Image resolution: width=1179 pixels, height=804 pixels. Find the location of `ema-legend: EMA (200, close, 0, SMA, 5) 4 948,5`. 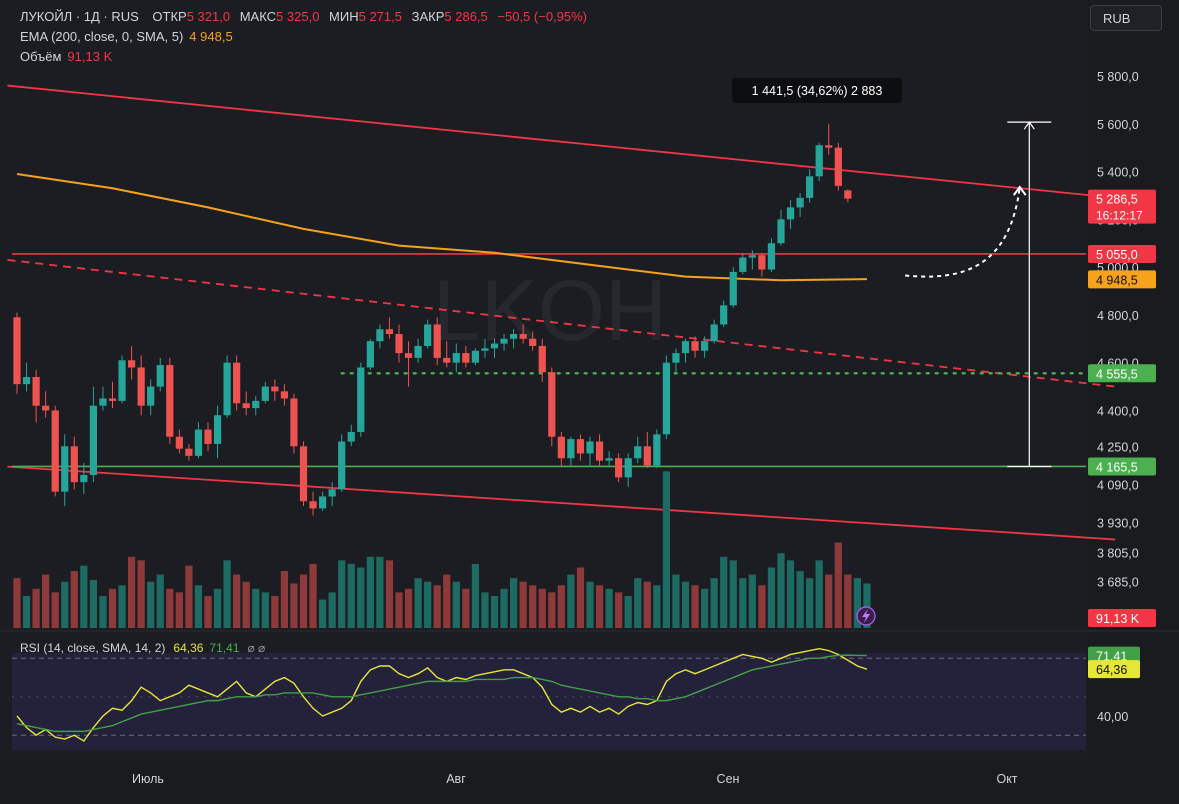

ema-legend: EMA (200, close, 0, SMA, 5) 4 948,5 is located at coordinates (126, 36).